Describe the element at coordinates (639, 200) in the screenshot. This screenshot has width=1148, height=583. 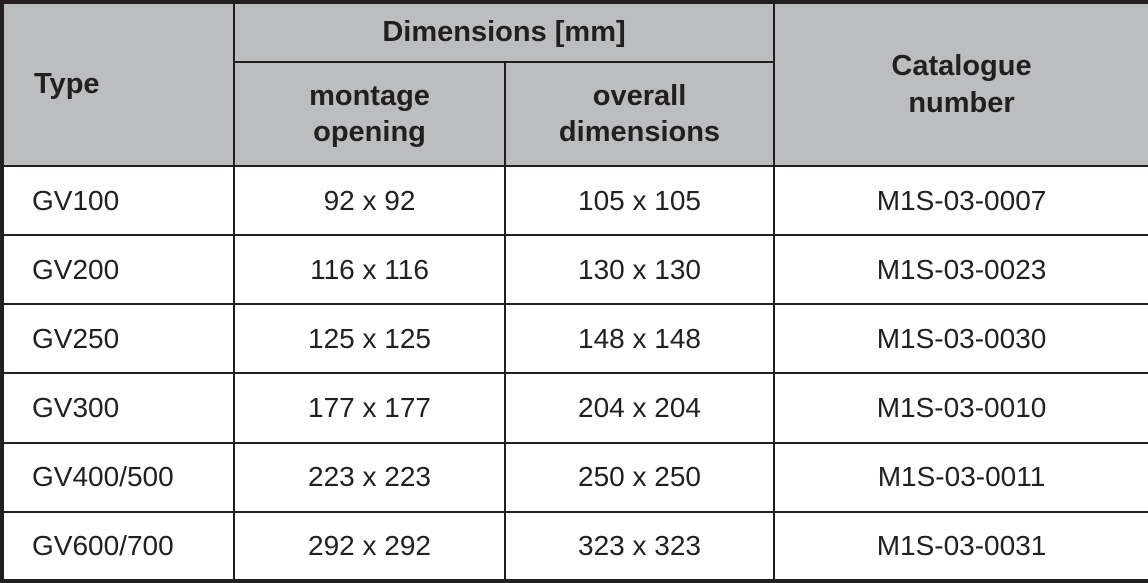
I see `cell-overall: 105 x 105` at that location.